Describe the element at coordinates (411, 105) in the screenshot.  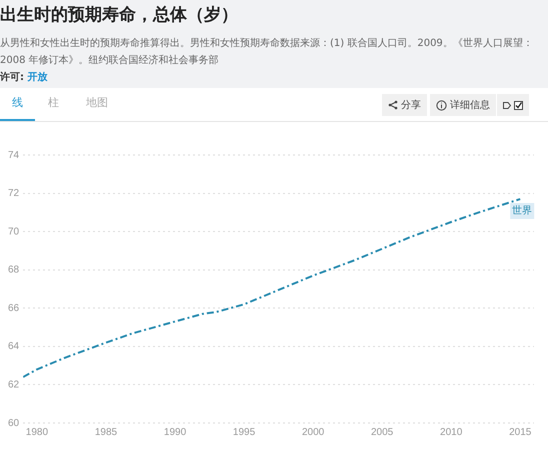
I see `text: 分享` at that location.